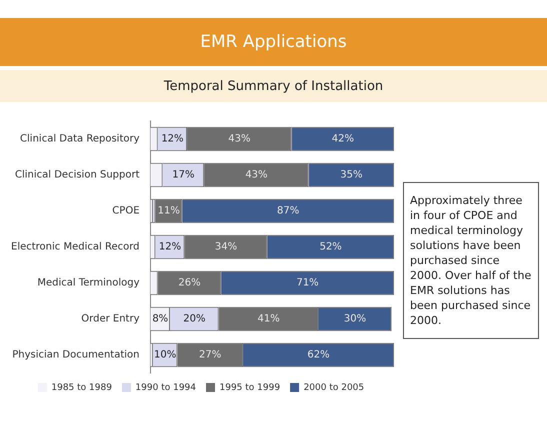  I want to click on legend-label: 1985 to 1989, so click(81, 387).